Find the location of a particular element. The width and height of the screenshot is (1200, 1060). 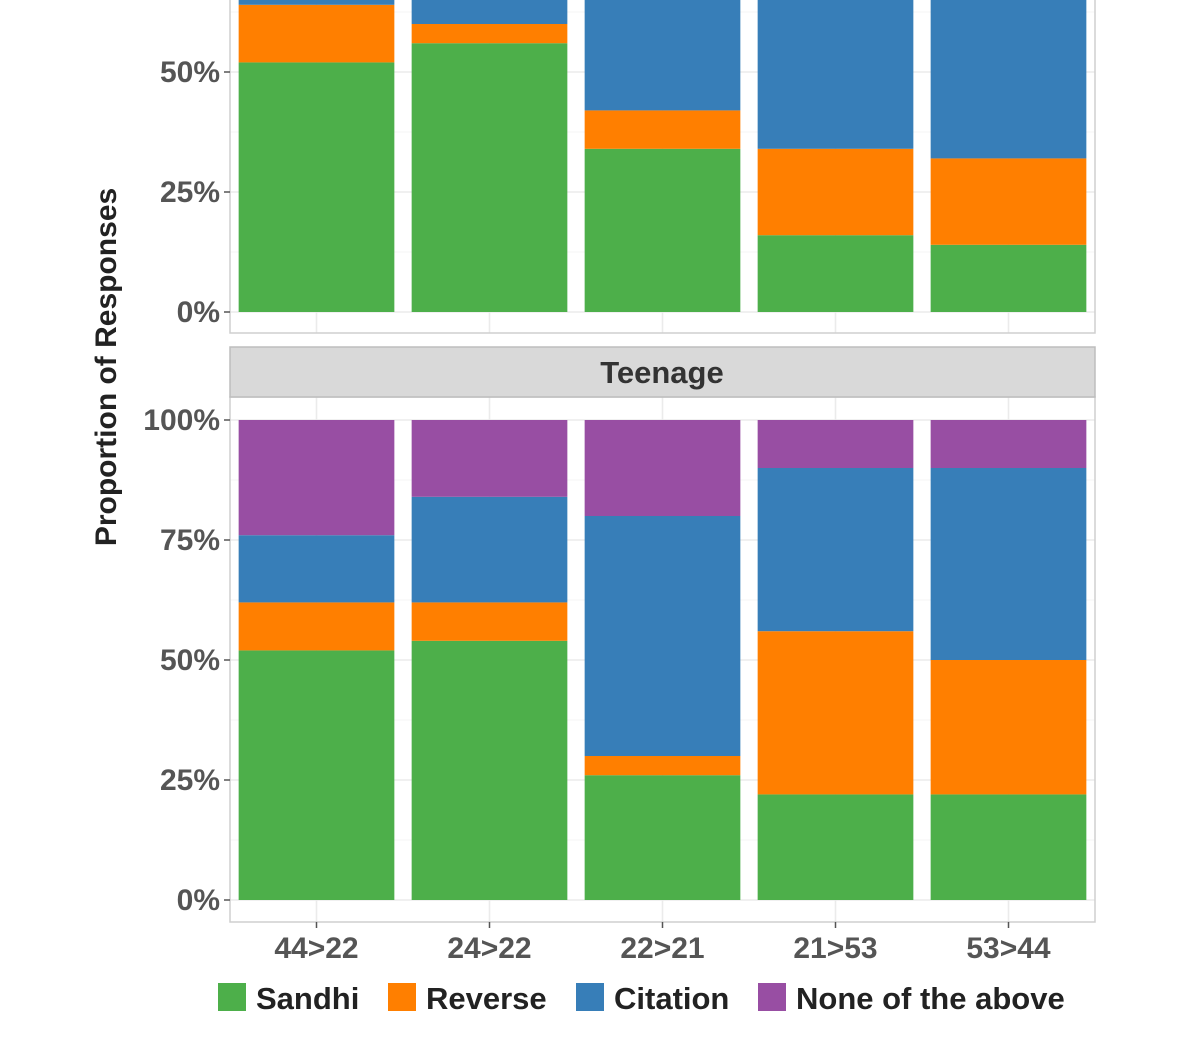

x-tick-label: 21>53 is located at coordinates (835, 948).